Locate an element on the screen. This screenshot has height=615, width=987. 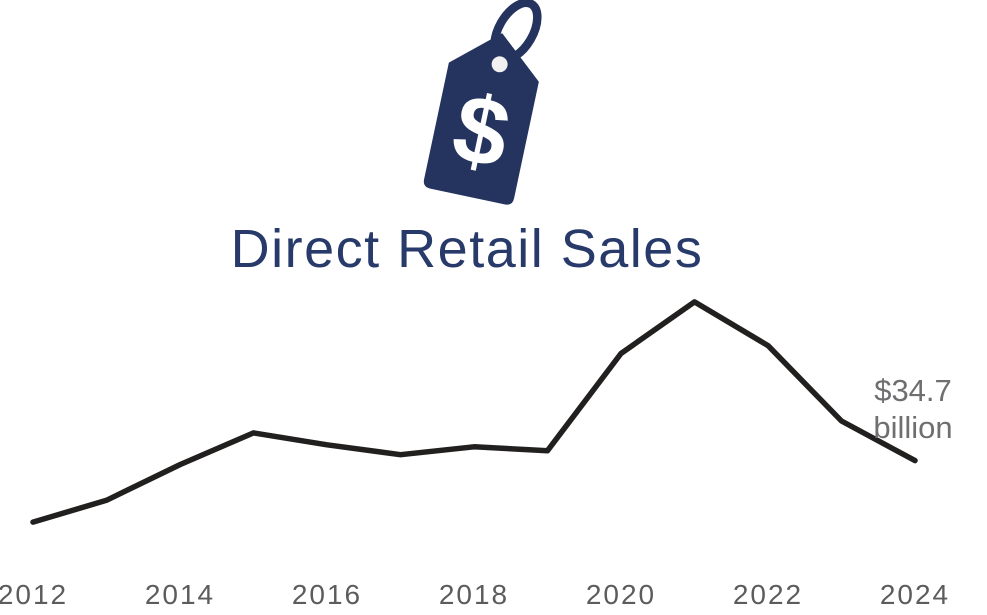
value-annotation: $34.7 billion is located at coordinates (913, 409).